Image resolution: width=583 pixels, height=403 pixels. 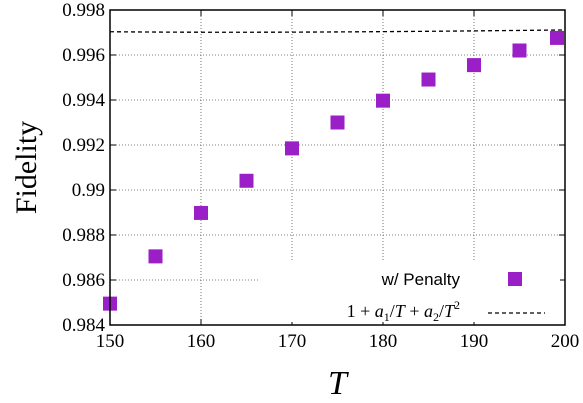 I want to click on x-tick-label: 190, so click(x=474, y=341).